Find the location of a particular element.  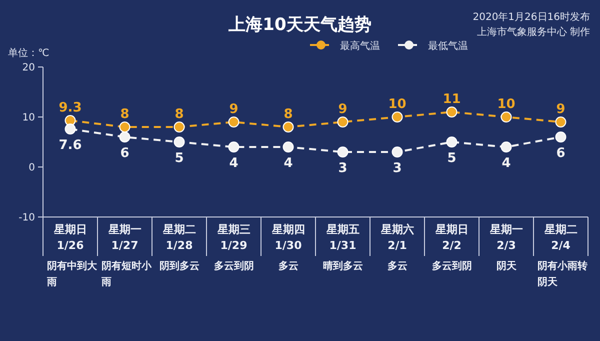

xtick: 星期日 1/26 阴有中到大雨 is located at coordinates (72, 255).